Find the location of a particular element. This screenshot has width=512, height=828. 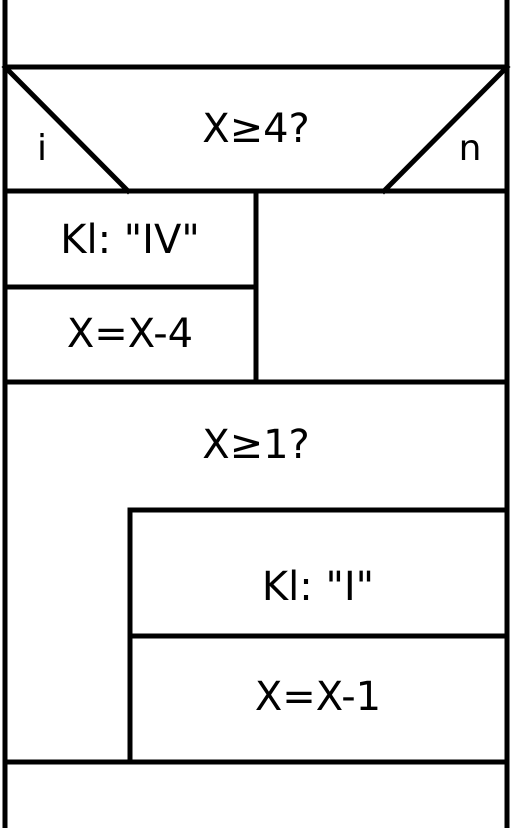

if-condition: X≥4? is located at coordinates (256, 129).